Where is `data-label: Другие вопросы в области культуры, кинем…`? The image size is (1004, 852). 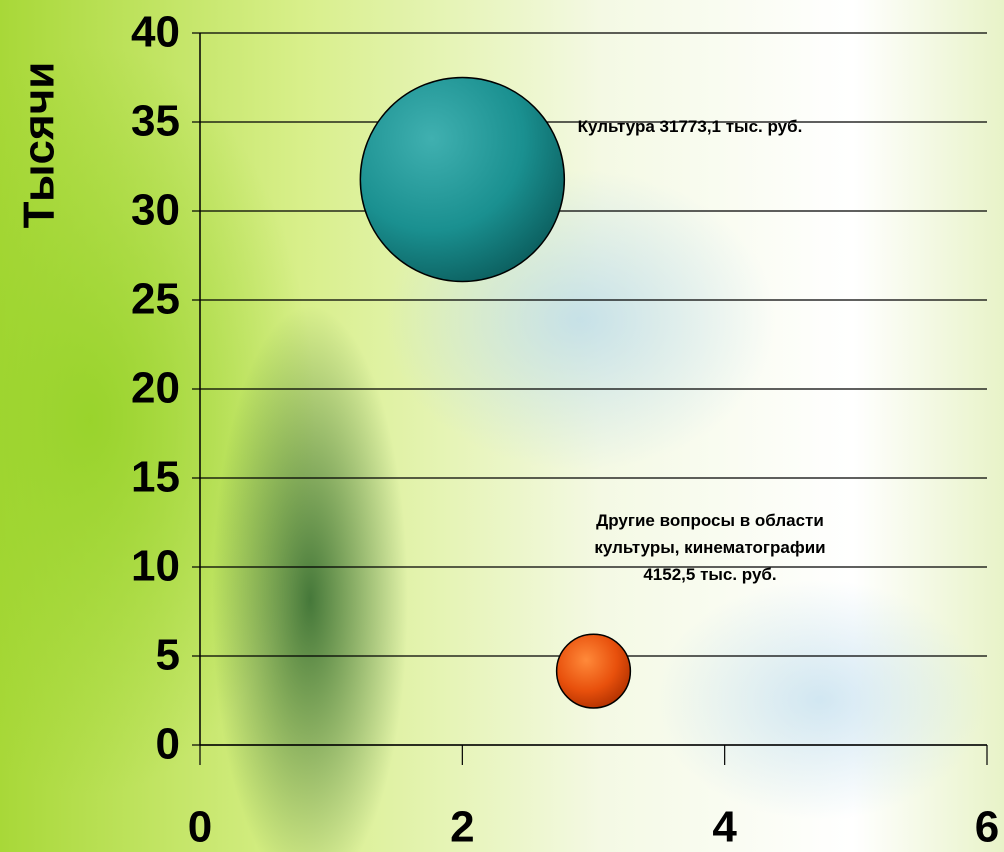 data-label: Другие вопросы в области культуры, кинем… is located at coordinates (710, 547).